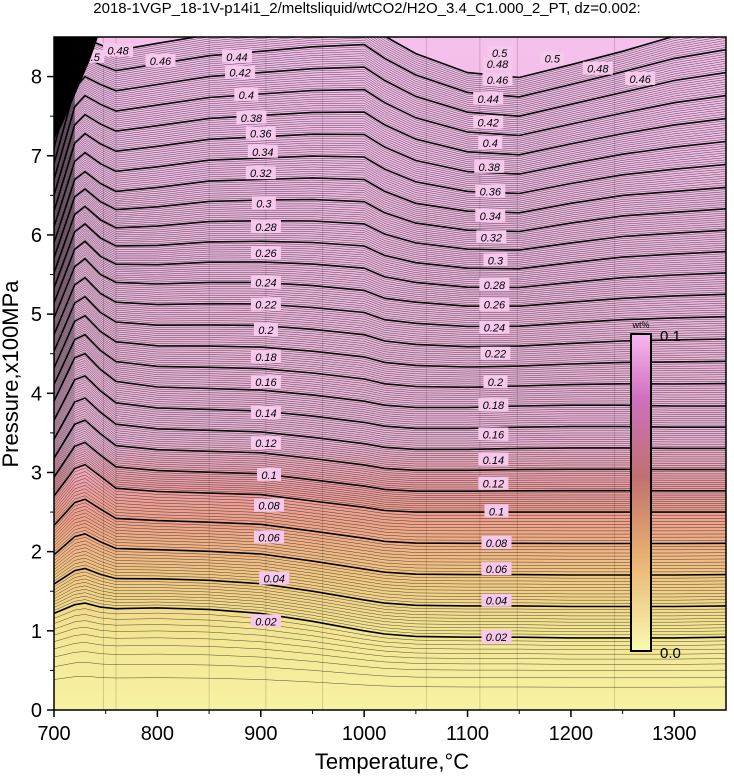 Image resolution: width=734 pixels, height=776 pixels. I want to click on y-tick-label: 7, so click(36, 157).